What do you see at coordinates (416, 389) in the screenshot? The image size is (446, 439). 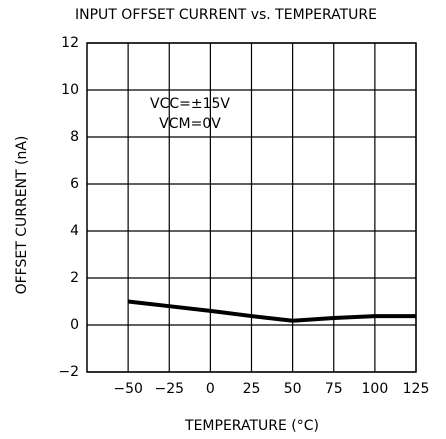 I see `x-tick-label: 125` at bounding box center [416, 389].